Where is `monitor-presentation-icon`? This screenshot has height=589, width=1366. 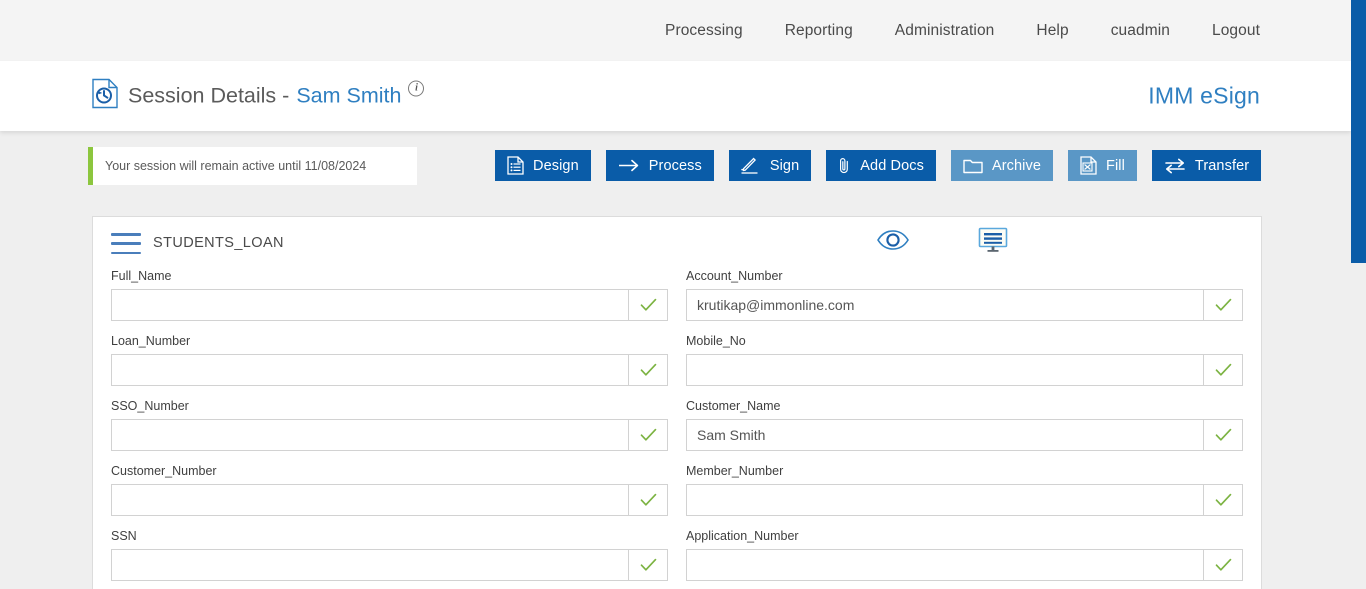
monitor-presentation-icon is located at coordinates (993, 242).